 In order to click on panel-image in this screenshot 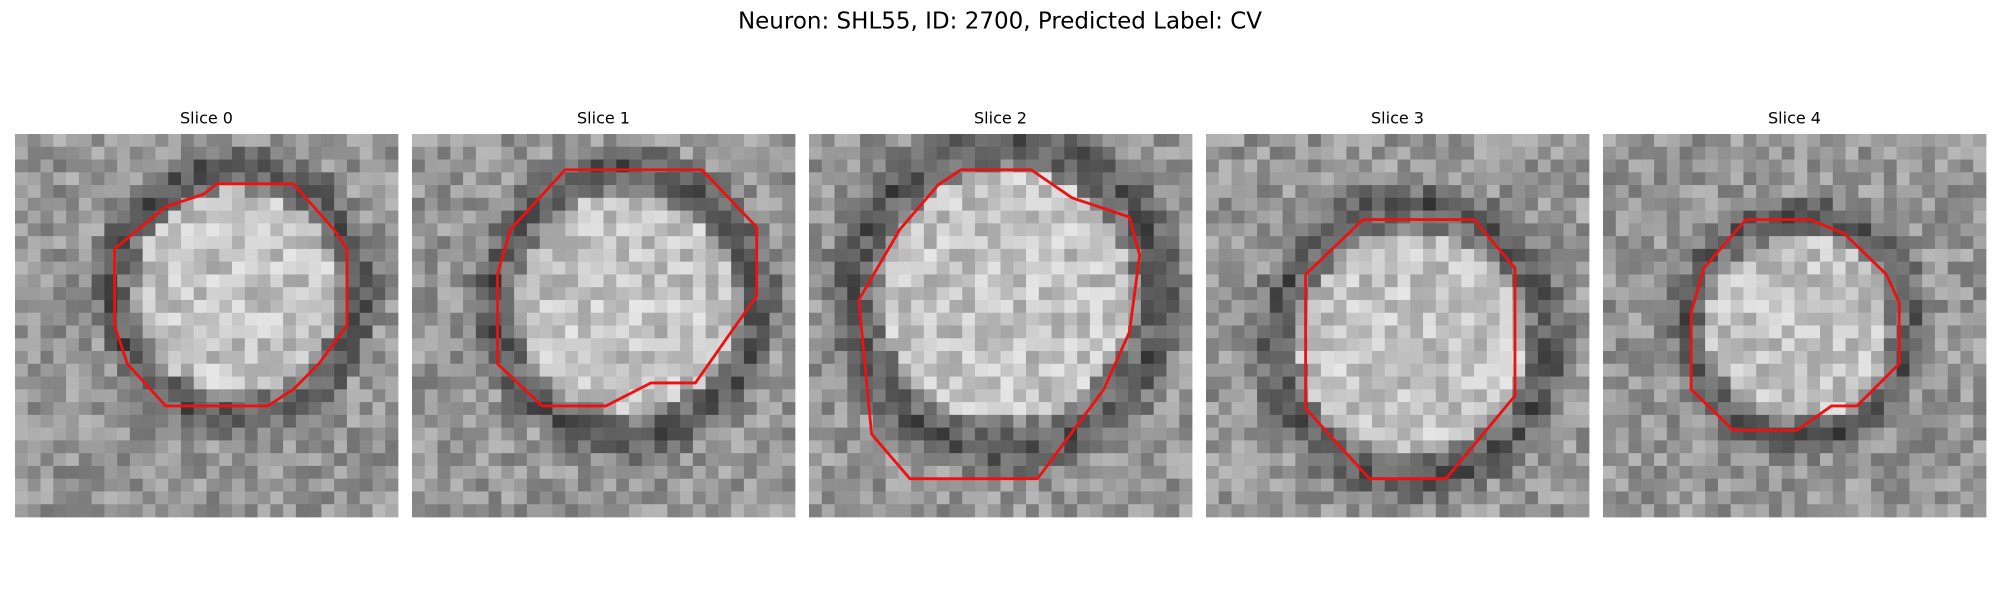, I will do `click(1795, 326)`.